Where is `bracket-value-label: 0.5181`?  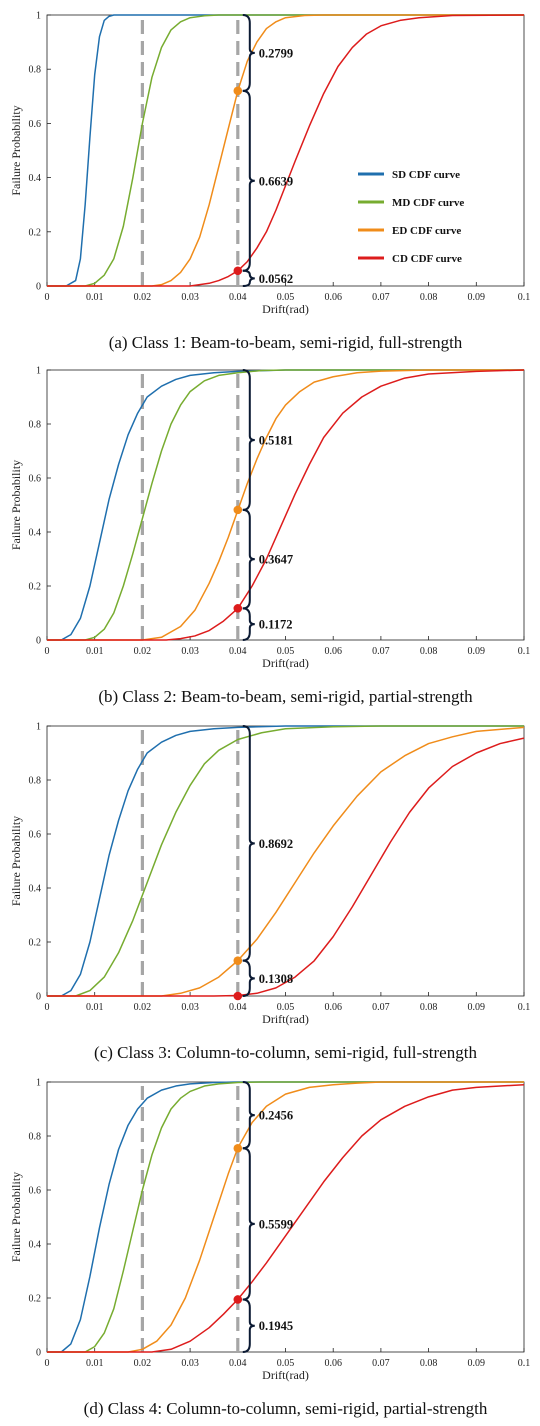 bracket-value-label: 0.5181 is located at coordinates (276, 440).